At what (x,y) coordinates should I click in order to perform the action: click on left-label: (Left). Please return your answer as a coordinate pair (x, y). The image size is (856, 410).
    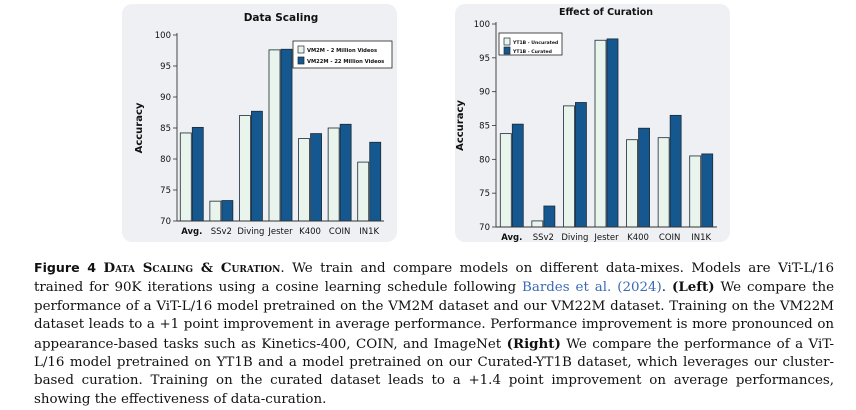
    Looking at the image, I should click on (693, 287).